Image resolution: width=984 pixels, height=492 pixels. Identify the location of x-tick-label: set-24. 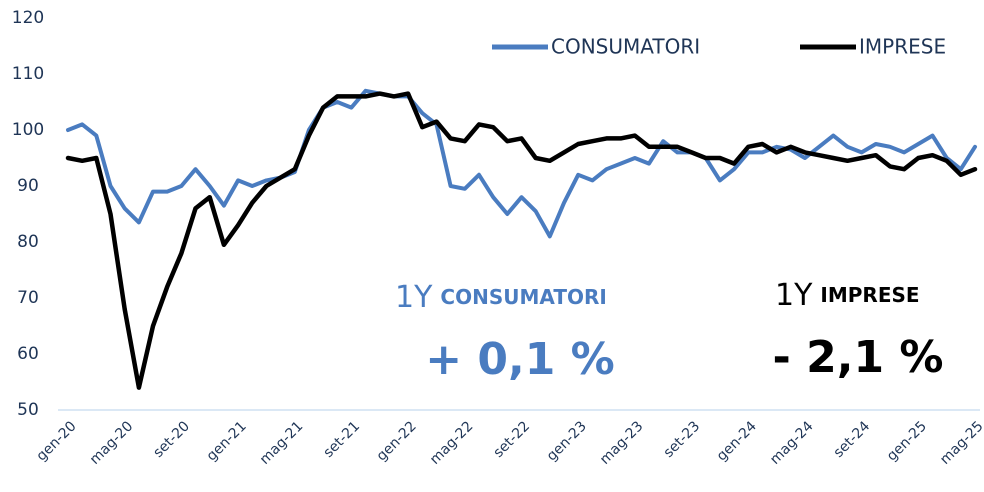
(852, 439).